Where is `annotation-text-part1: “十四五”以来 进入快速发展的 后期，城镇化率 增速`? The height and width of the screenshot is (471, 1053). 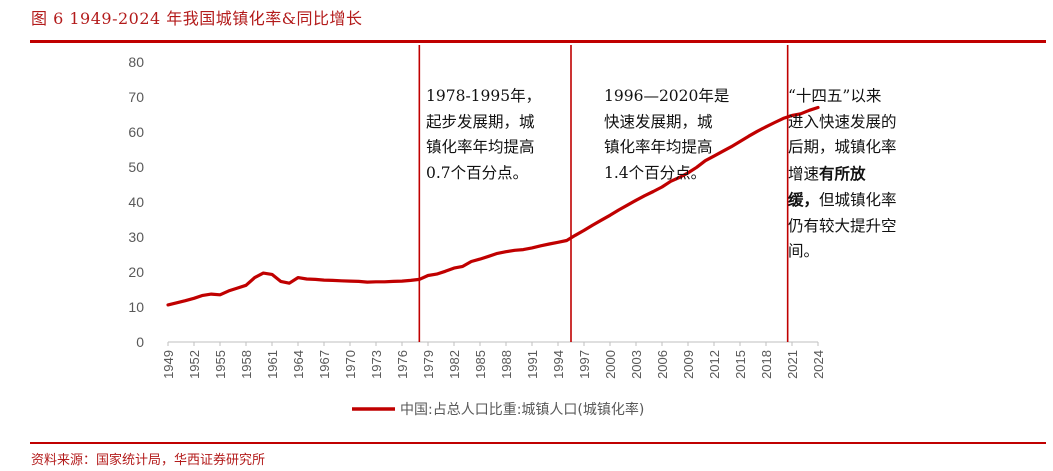 annotation-text-part1: “十四五”以来 进入快速发展的 后期，城镇化率 增速 is located at coordinates (842, 135).